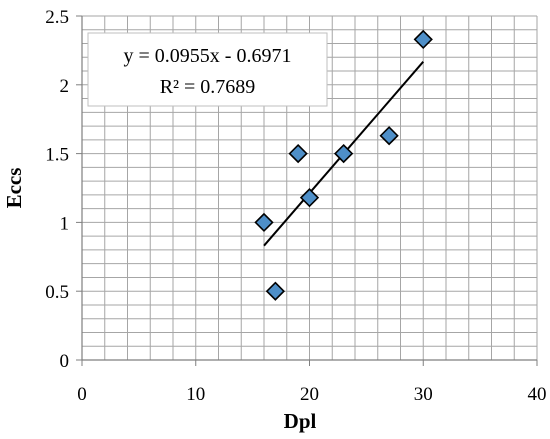 This screenshot has width=550, height=439. Describe the element at coordinates (65, 86) in the screenshot. I see `y-tick-label: 2` at that location.